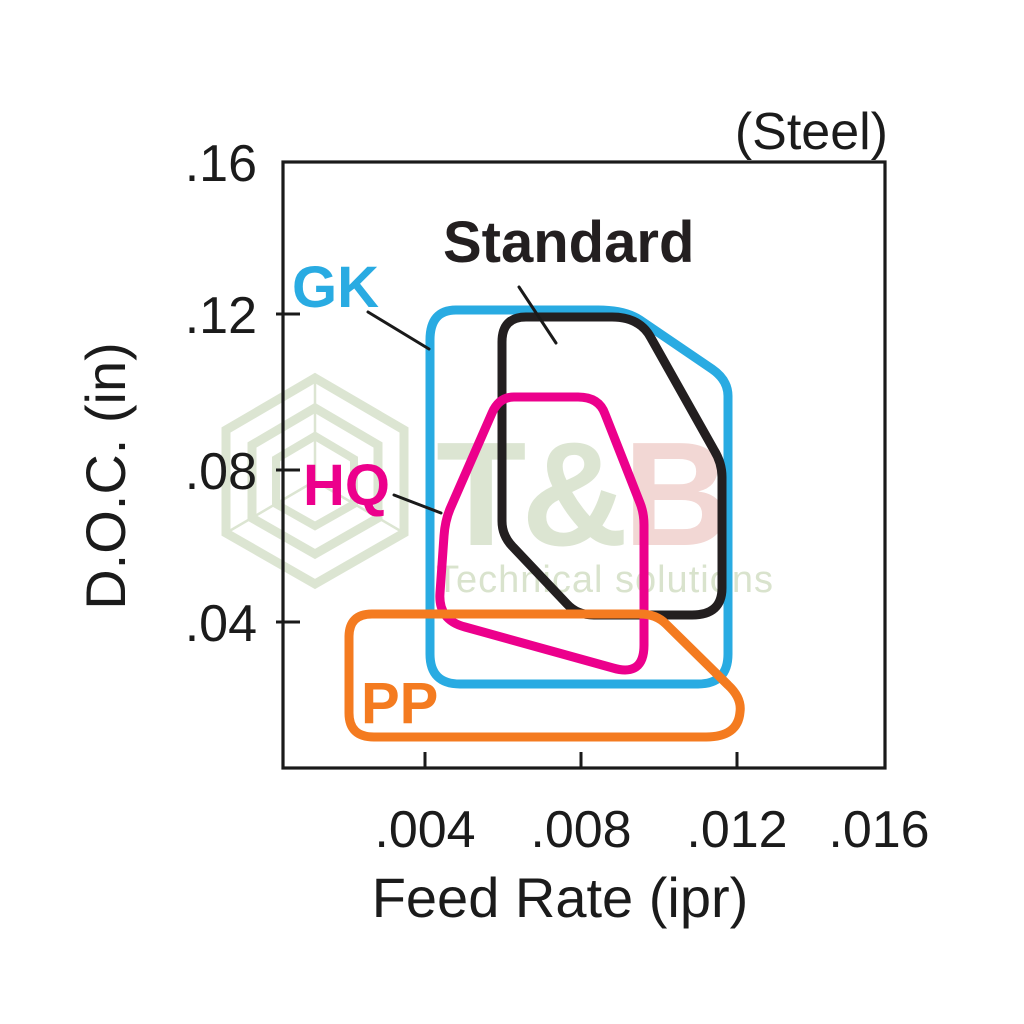  Describe the element at coordinates (811, 132) in the screenshot. I see `chart-title-steel: (Steel)` at that location.